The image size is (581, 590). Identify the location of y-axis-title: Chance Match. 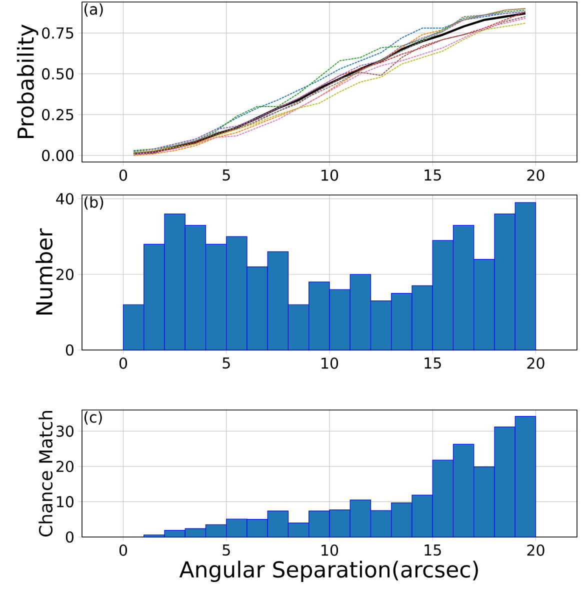
(45, 473).